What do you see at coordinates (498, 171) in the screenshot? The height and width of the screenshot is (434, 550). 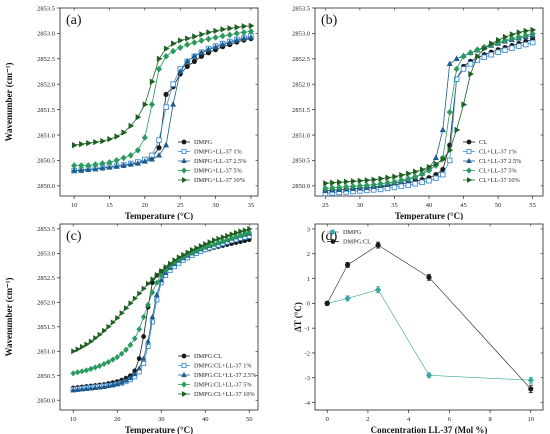 I see `legend-label: CL+LL-37 5%` at bounding box center [498, 171].